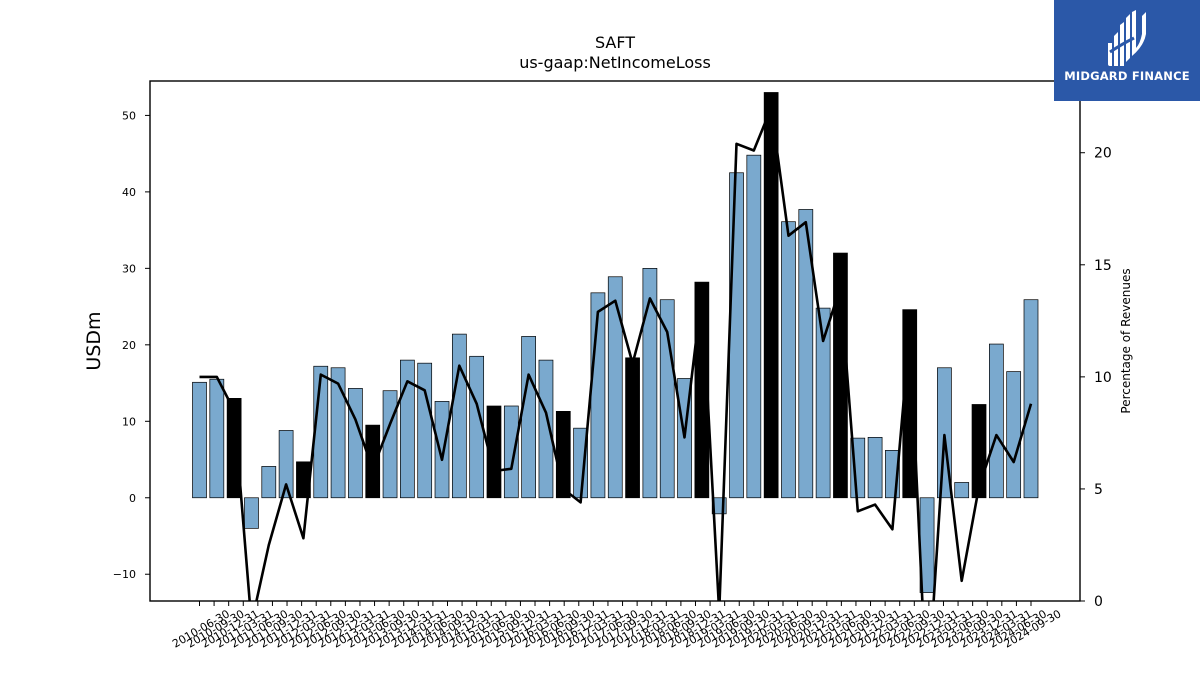 The width and height of the screenshot is (1200, 675). Describe the element at coordinates (1127, 38) in the screenshot. I see `midgard-logo-icon` at that location.